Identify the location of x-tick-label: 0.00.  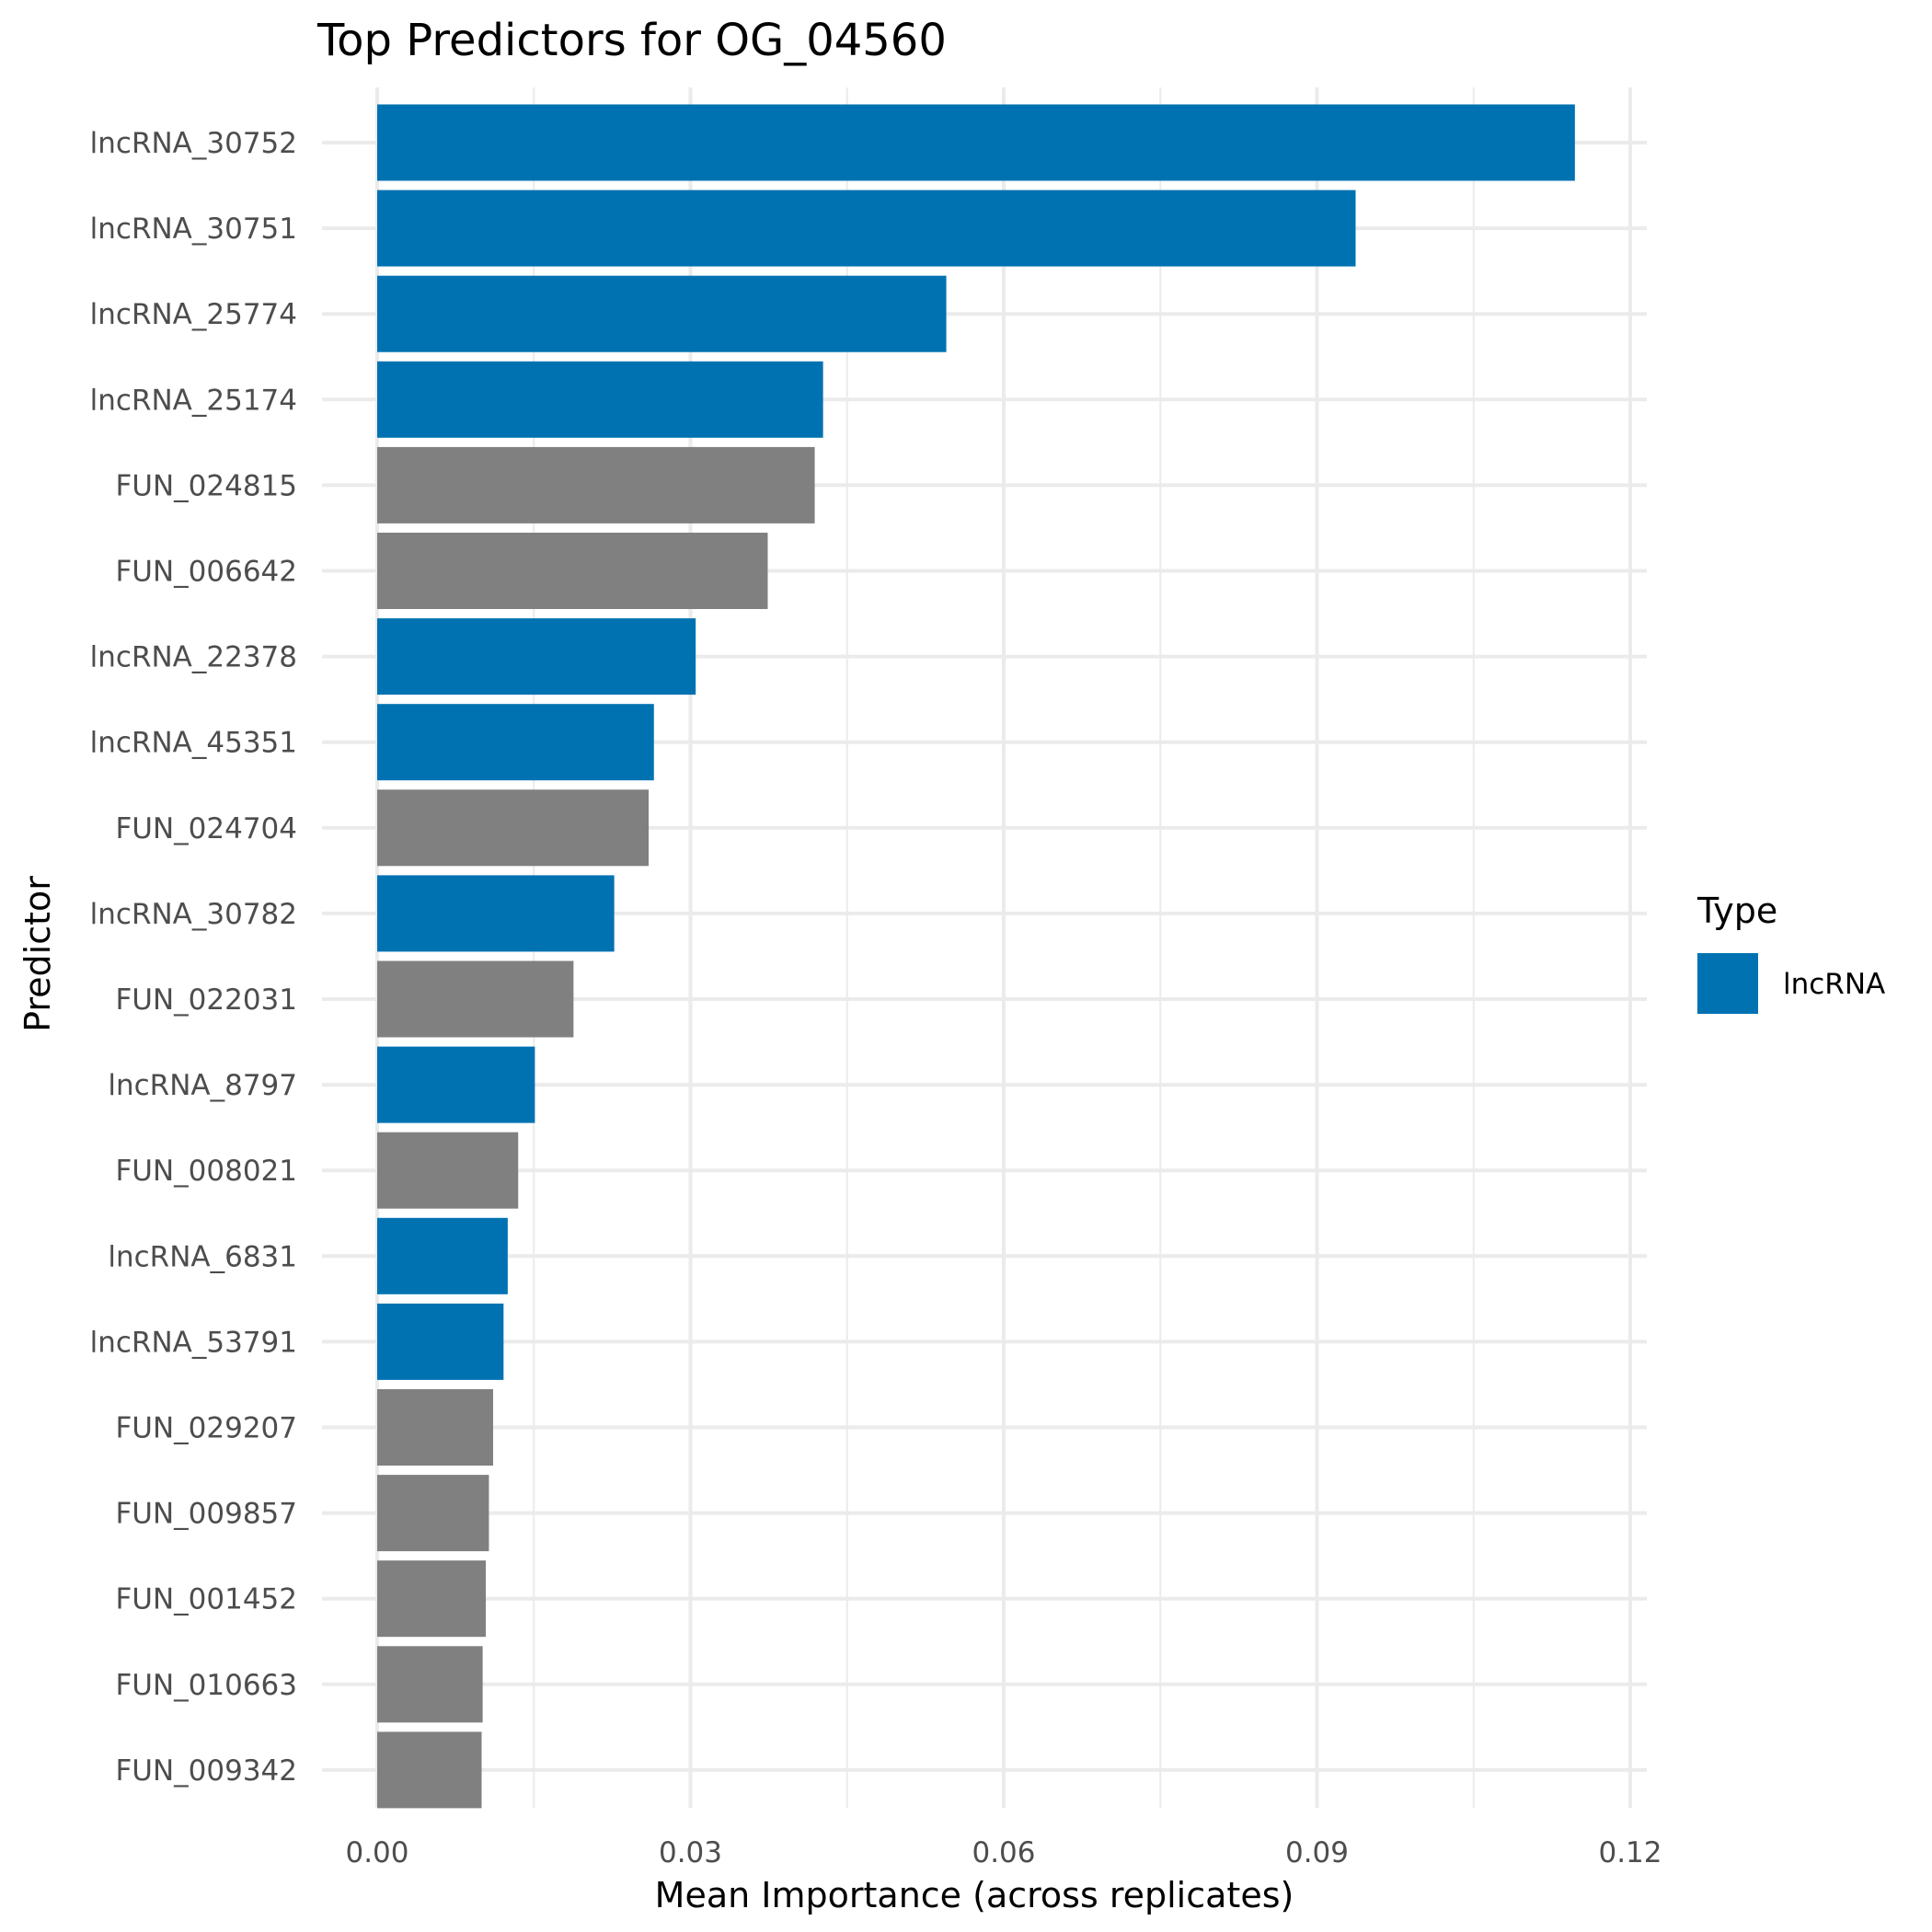
(376, 1852).